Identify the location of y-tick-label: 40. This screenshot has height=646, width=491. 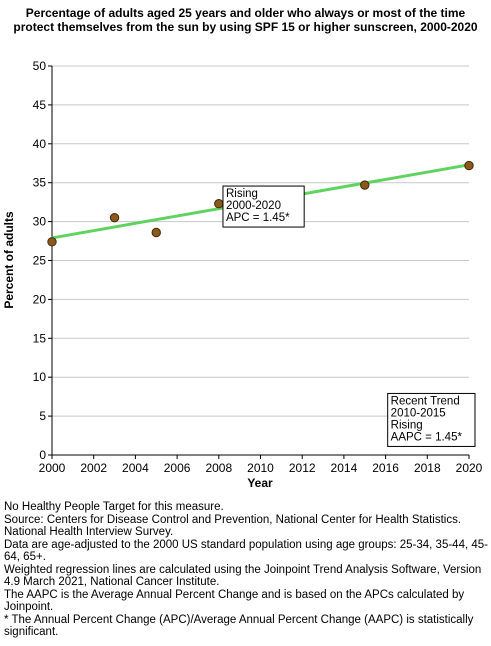
(40, 144).